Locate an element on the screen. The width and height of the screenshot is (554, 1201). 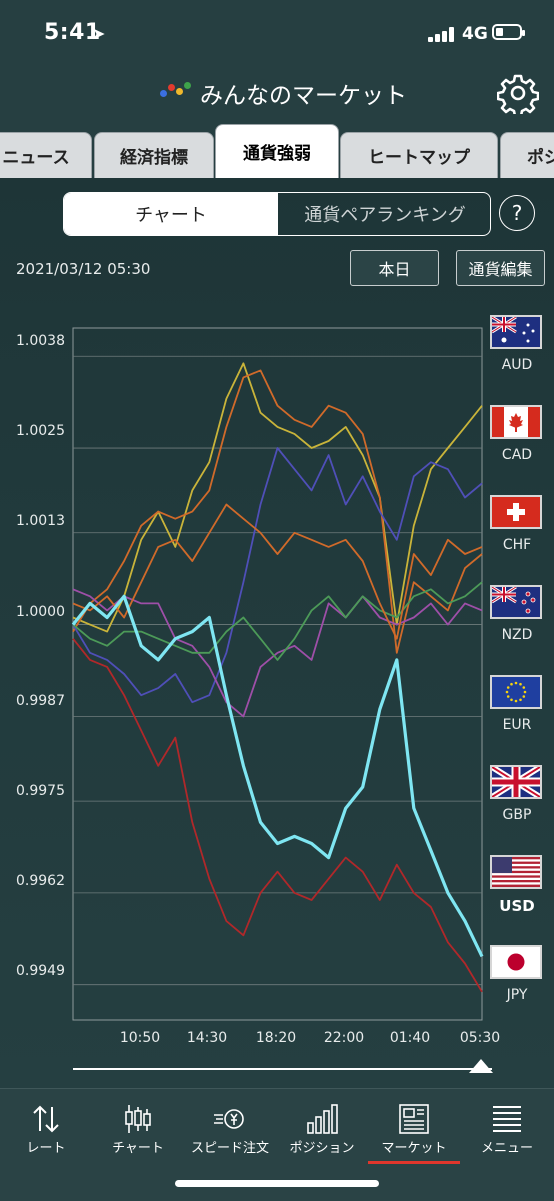
slider-handle is located at coordinates (481, 1066).